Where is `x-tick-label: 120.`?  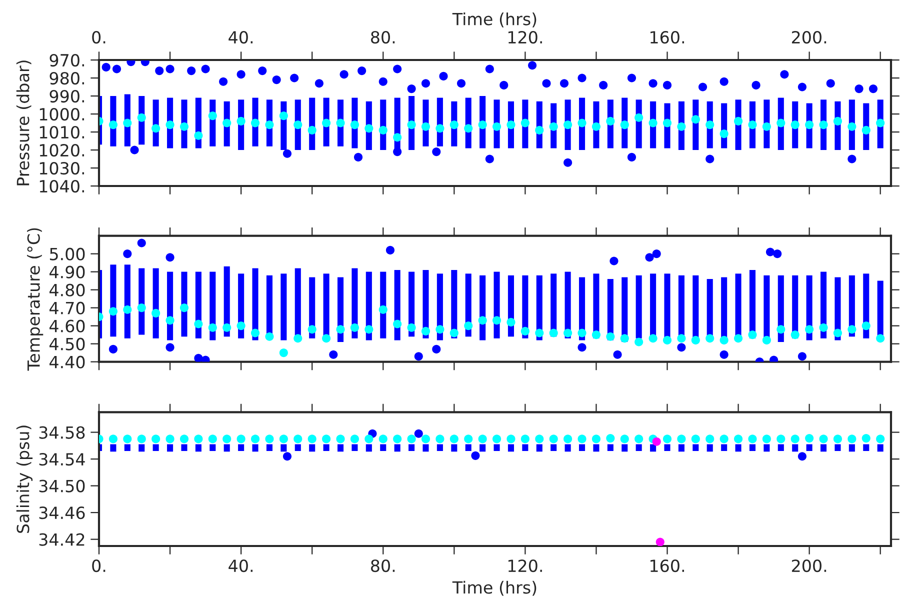
x-tick-label: 120. is located at coordinates (525, 565).